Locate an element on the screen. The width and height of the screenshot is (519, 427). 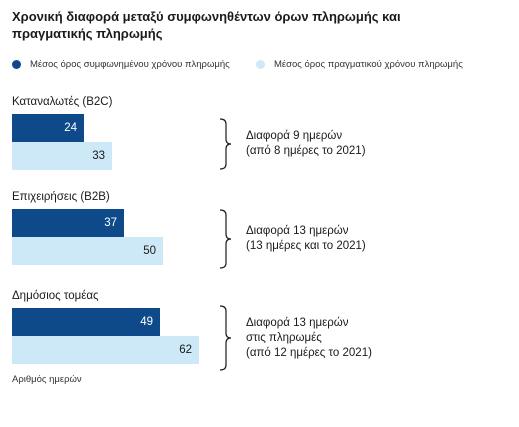
bar-value-label: 33 is located at coordinates (98, 156).